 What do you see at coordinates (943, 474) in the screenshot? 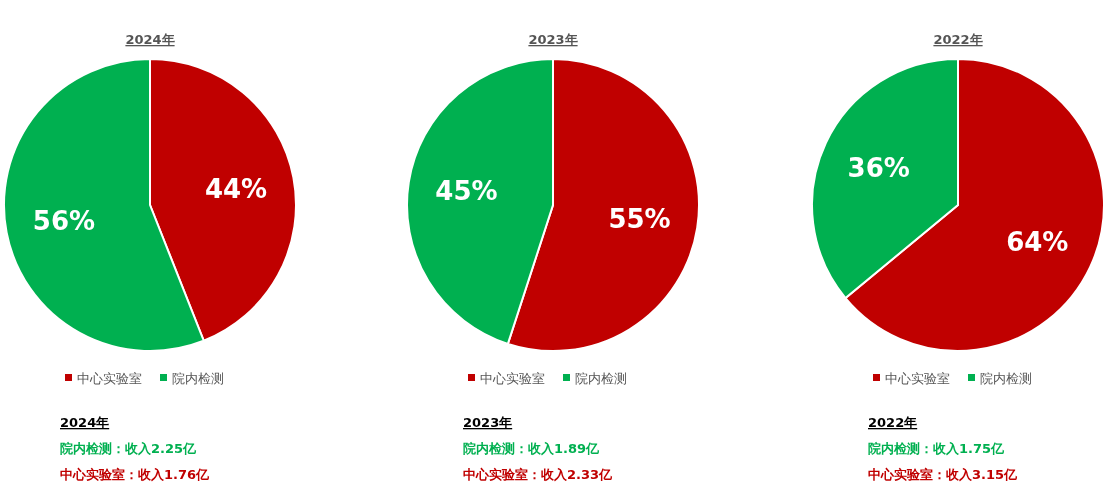
I see `text: 中心实验室：收入3.15亿` at bounding box center [943, 474].